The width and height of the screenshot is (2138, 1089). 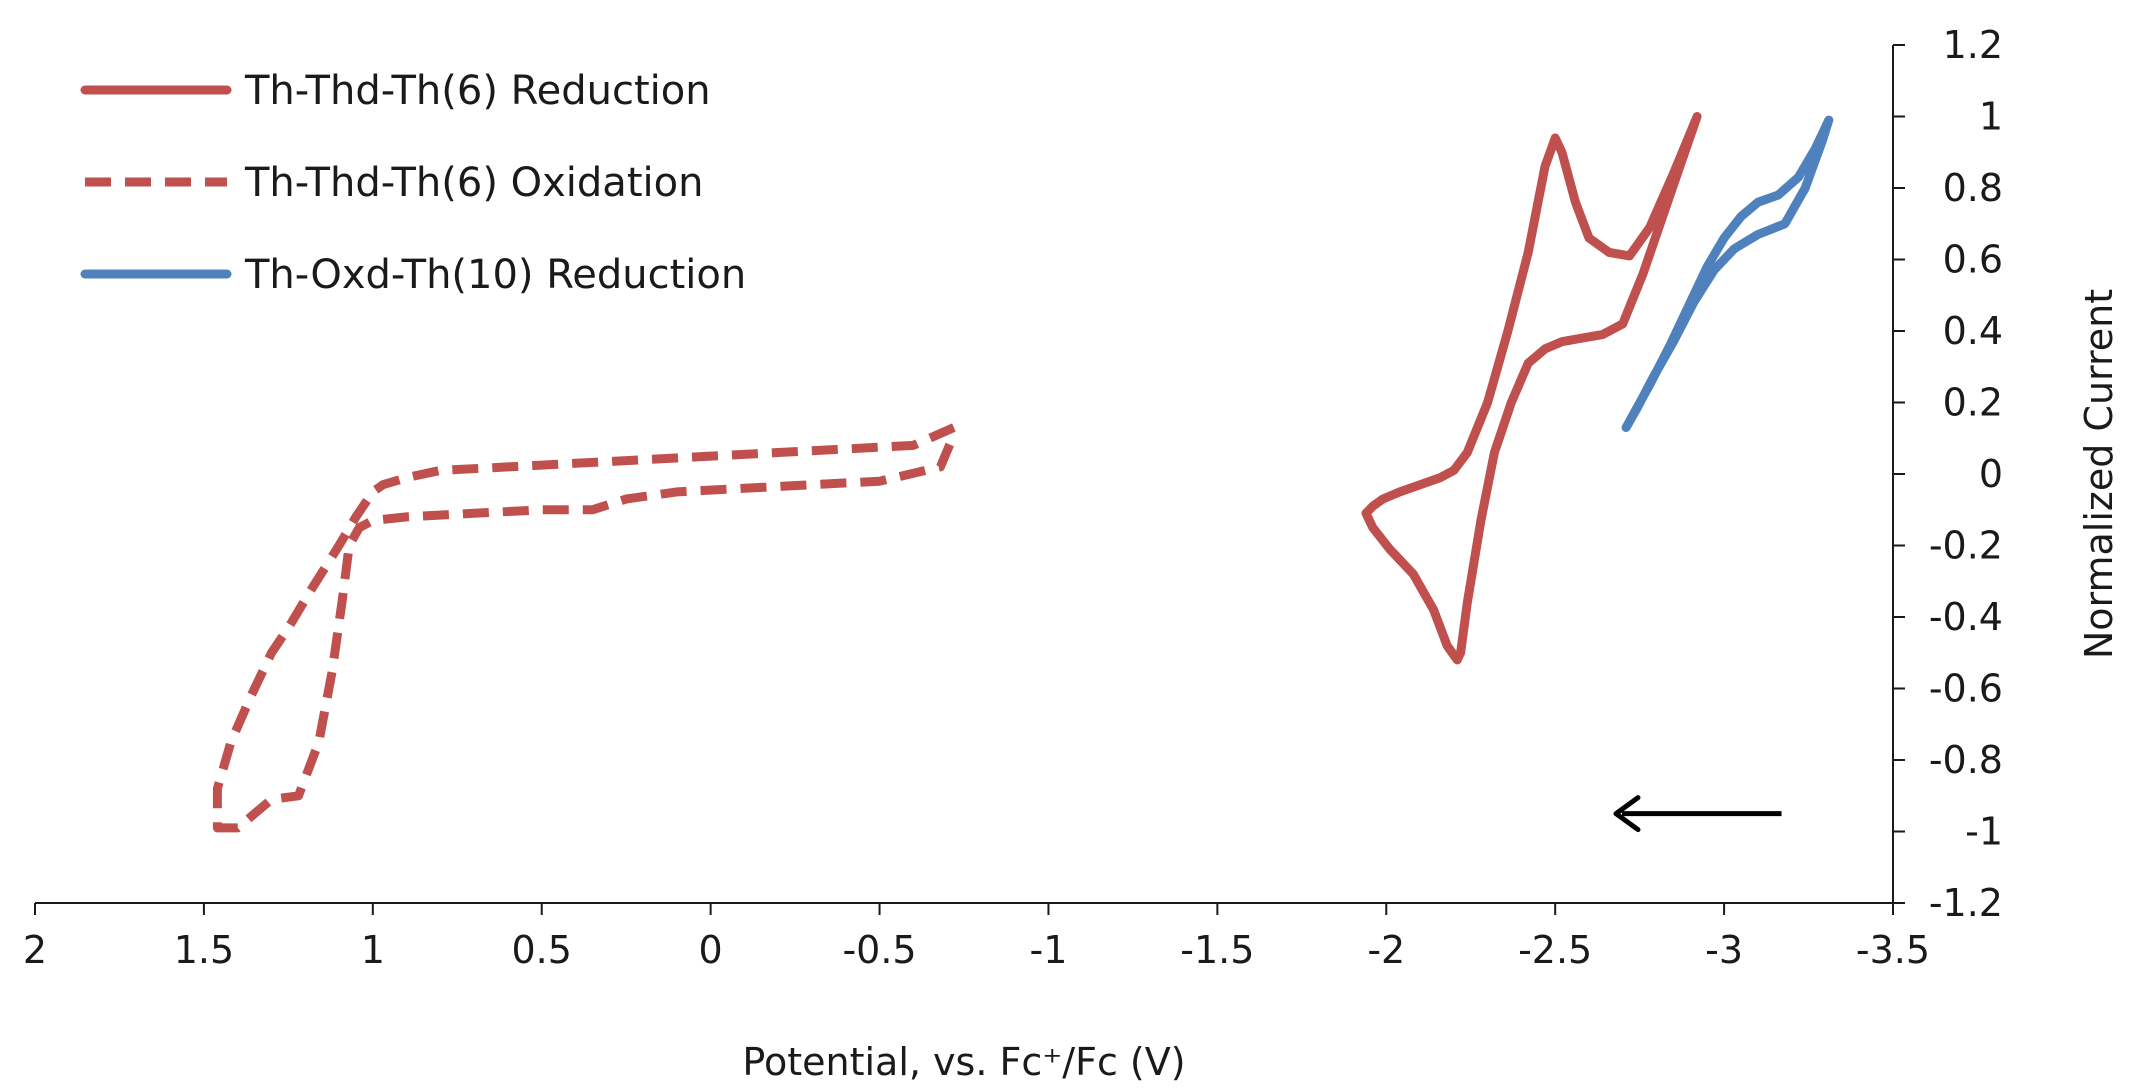 What do you see at coordinates (1973, 188) in the screenshot?
I see `y-tick-label: 0.8` at bounding box center [1973, 188].